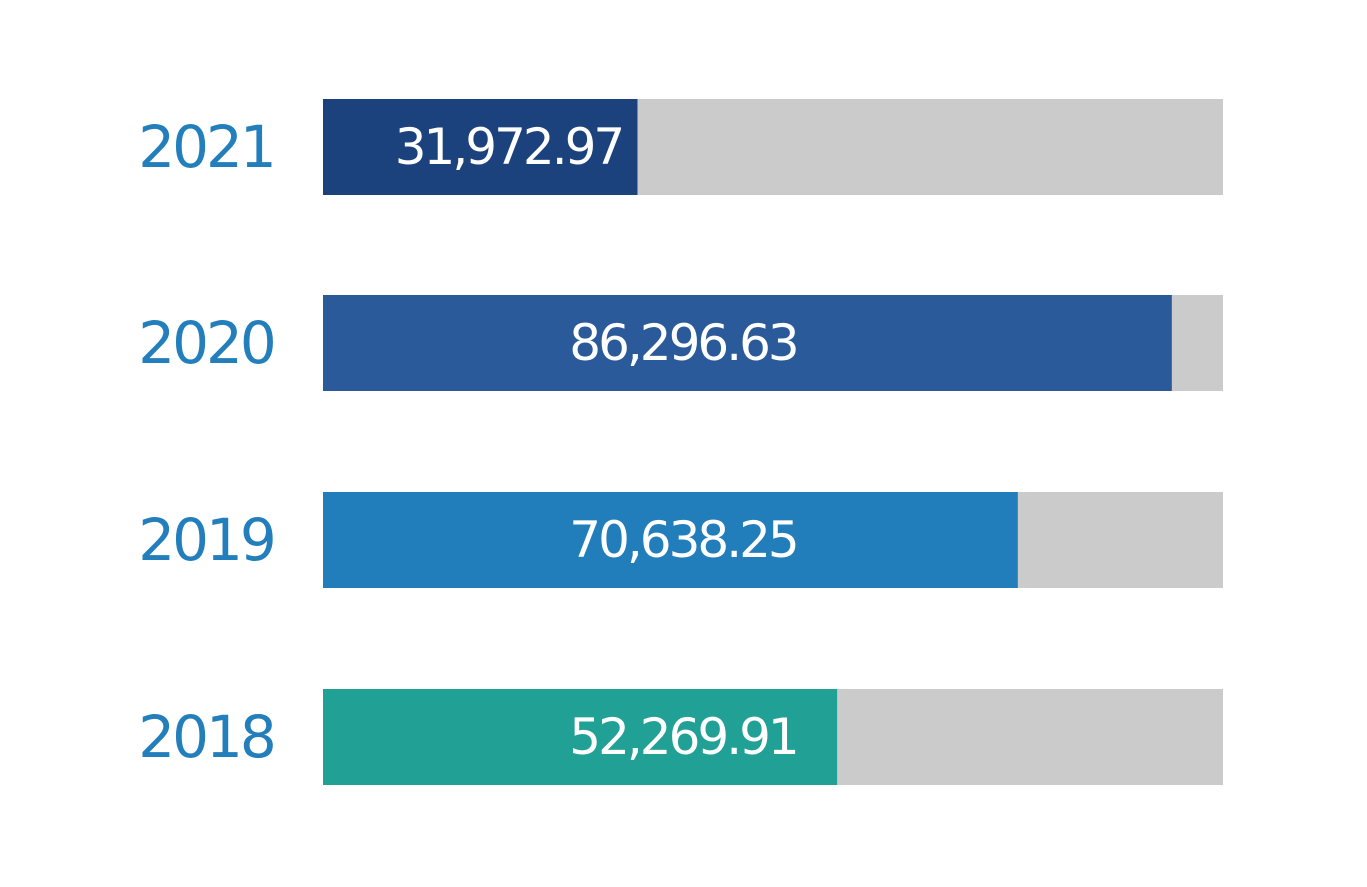 The image size is (1367, 887). I want to click on value-label-2021: 31,972.97, so click(508, 147).